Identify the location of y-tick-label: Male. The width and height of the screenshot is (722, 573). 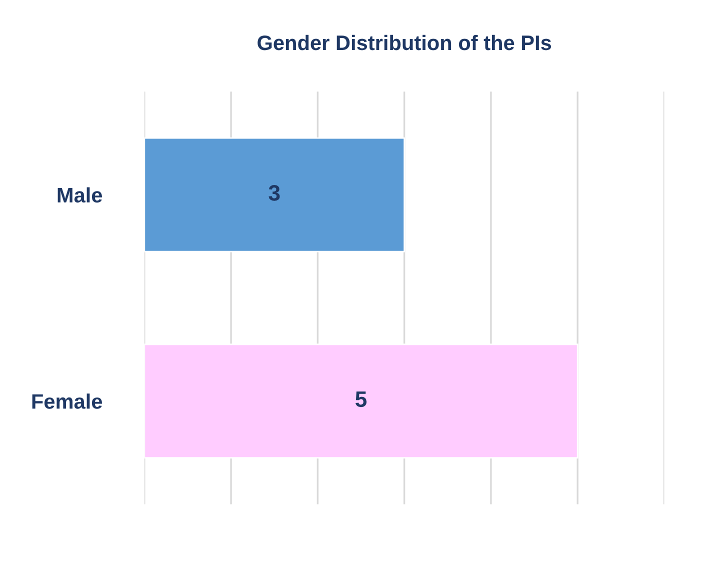
(80, 195).